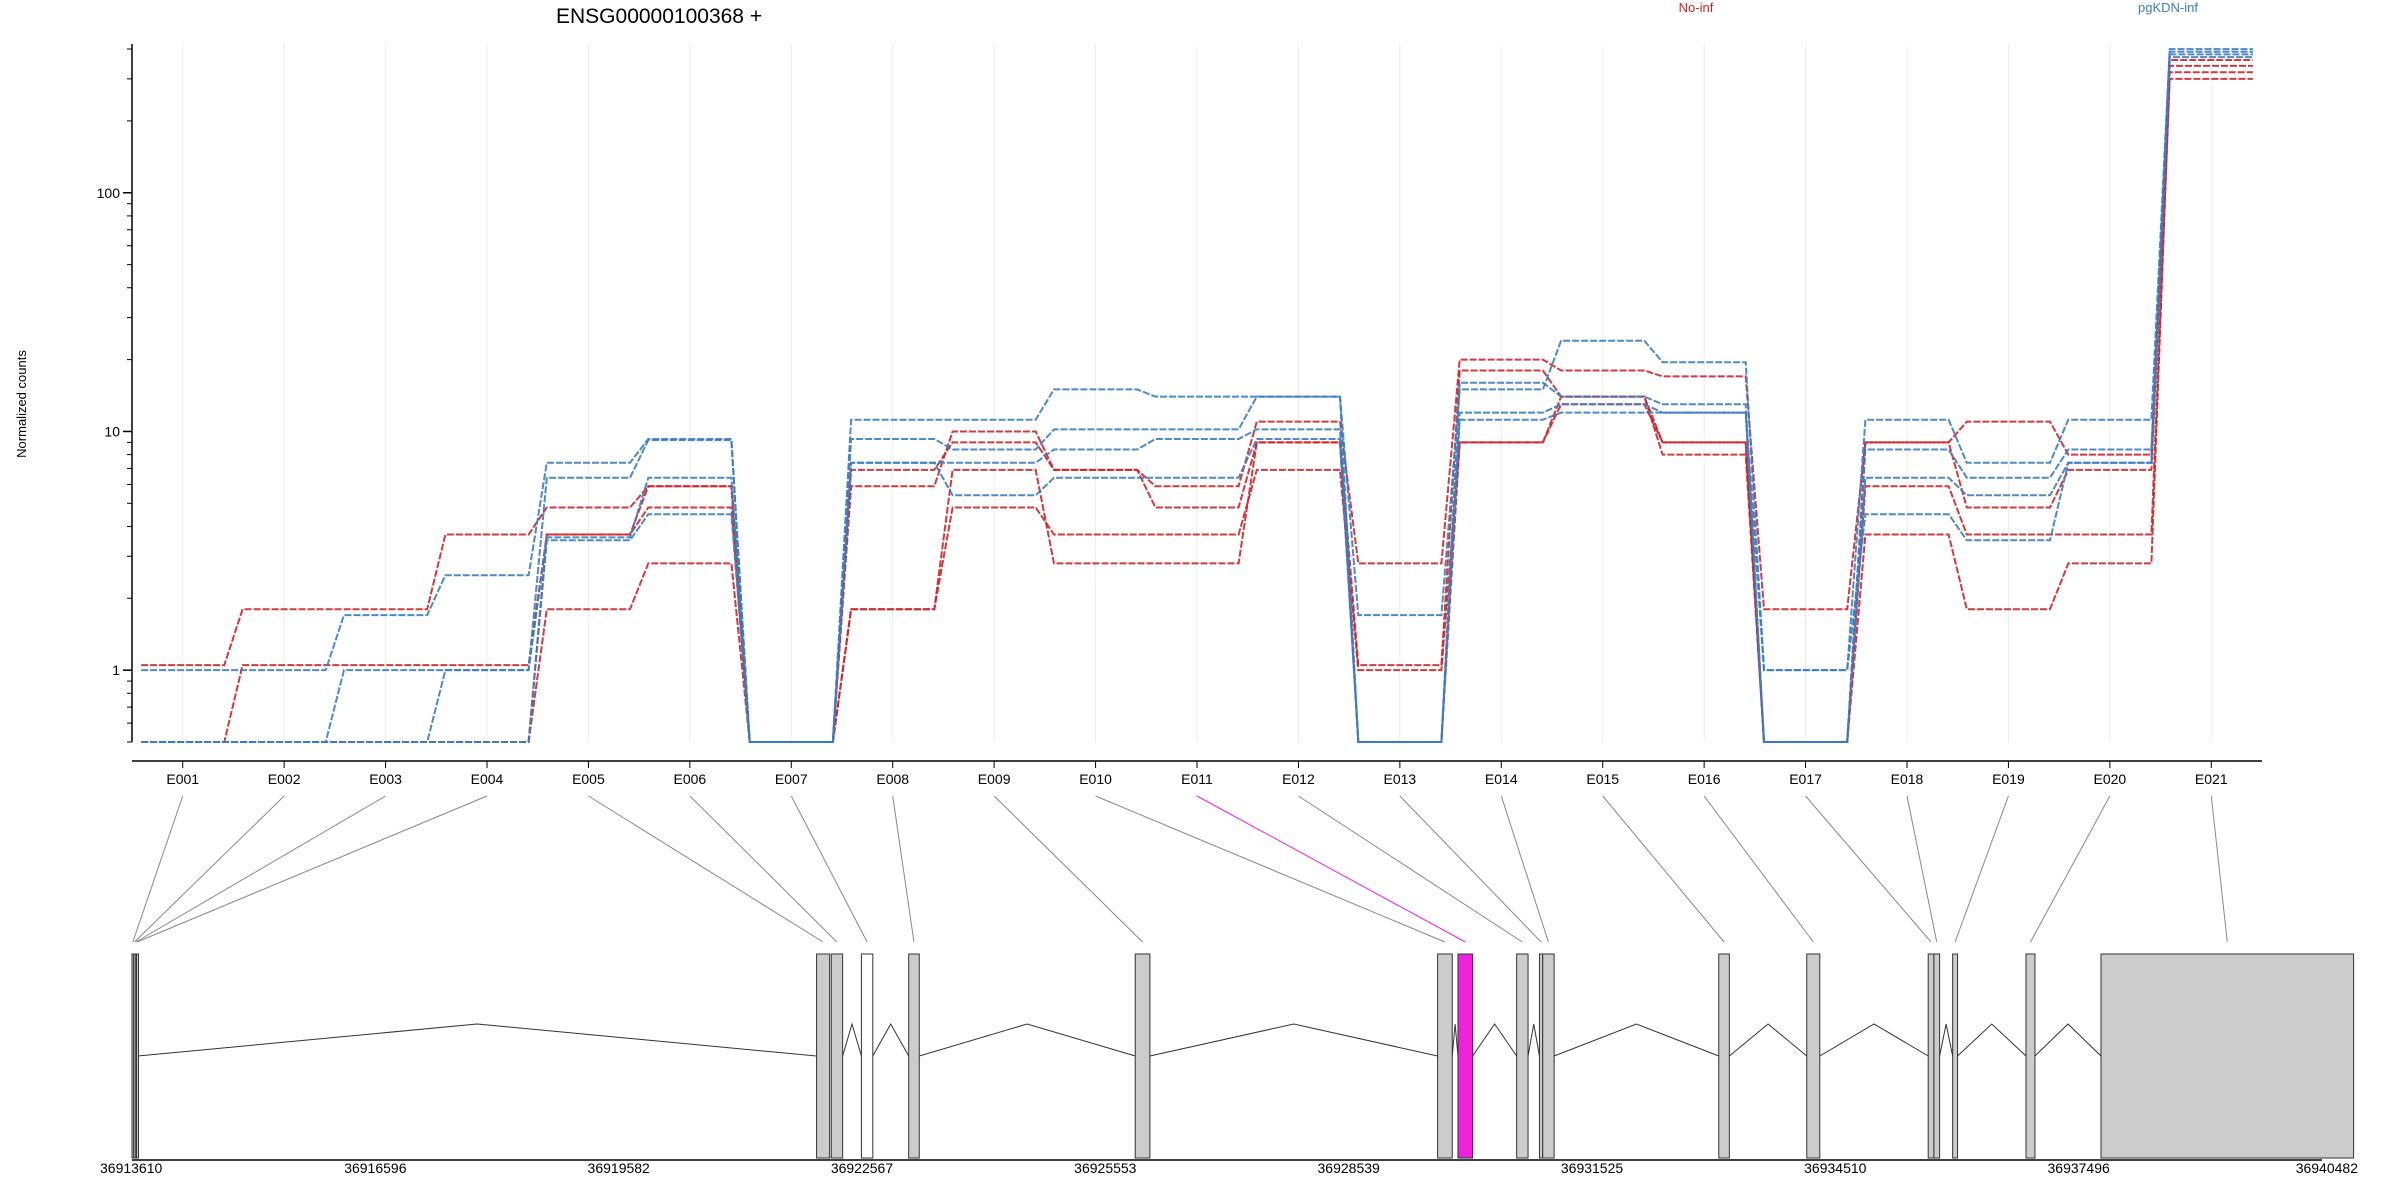  What do you see at coordinates (2079, 1168) in the screenshot?
I see `coordinate-tick-label: 36937496` at bounding box center [2079, 1168].